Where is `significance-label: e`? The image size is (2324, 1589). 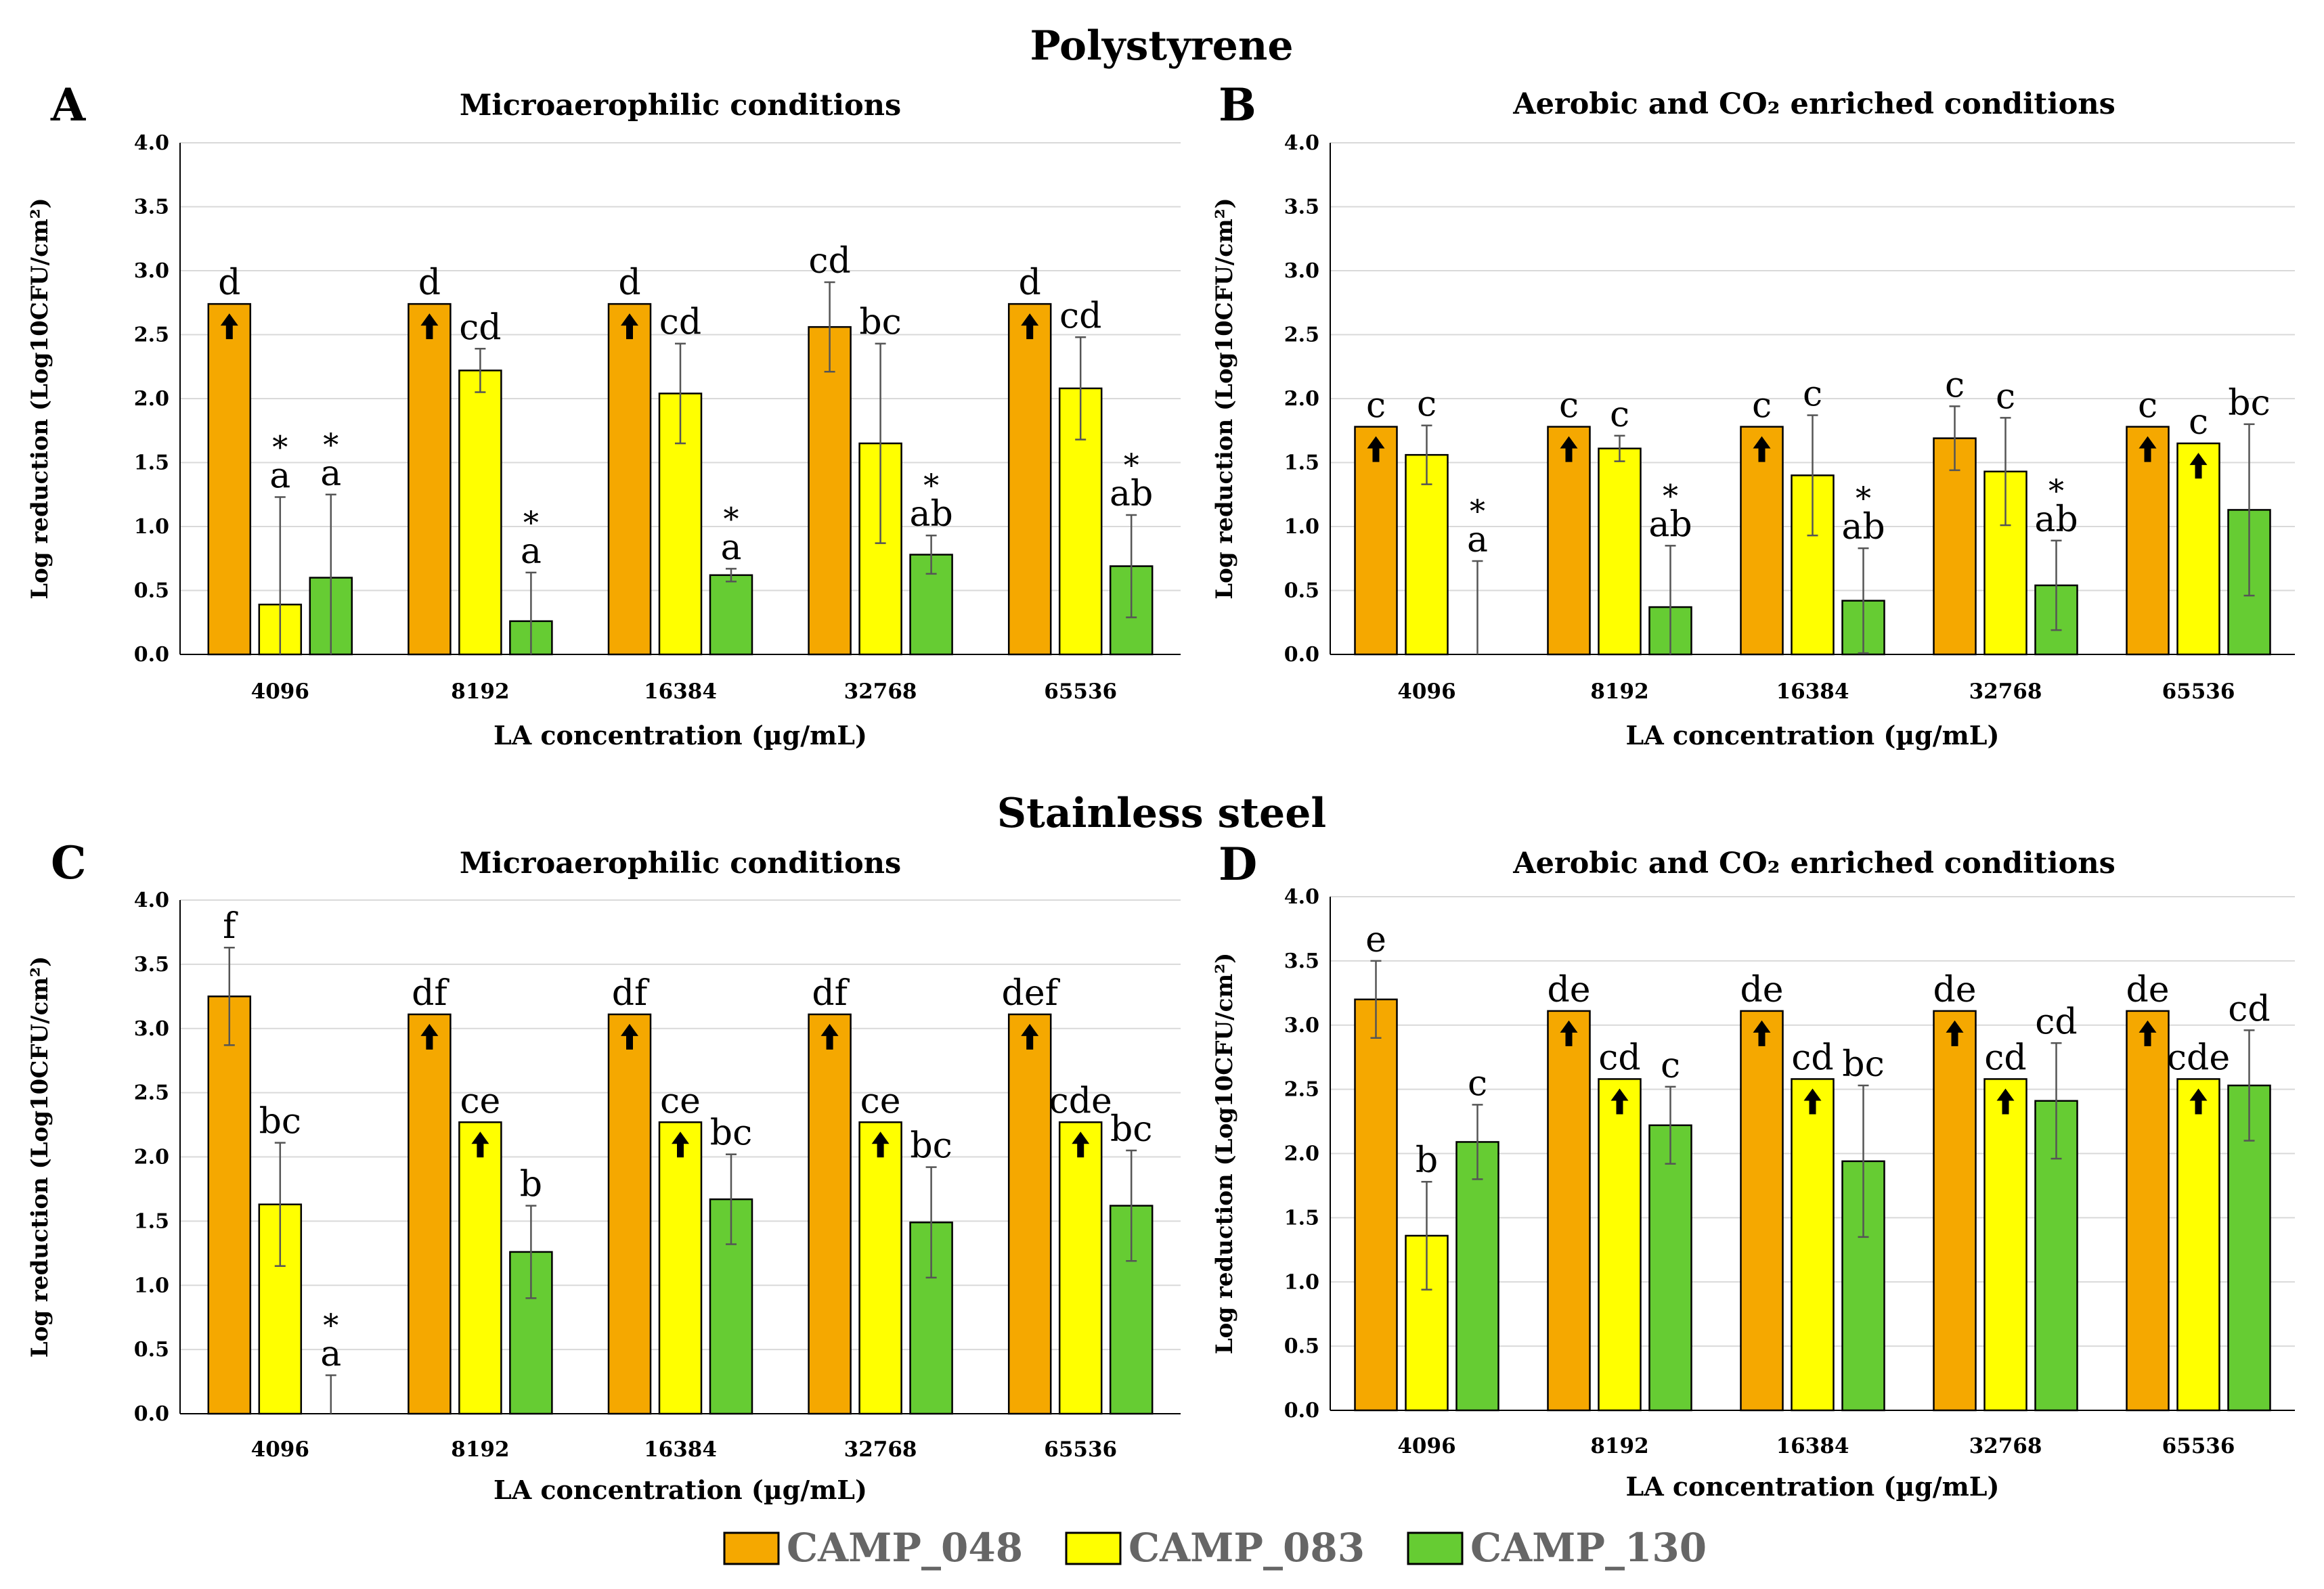
significance-label: e is located at coordinates (1376, 940).